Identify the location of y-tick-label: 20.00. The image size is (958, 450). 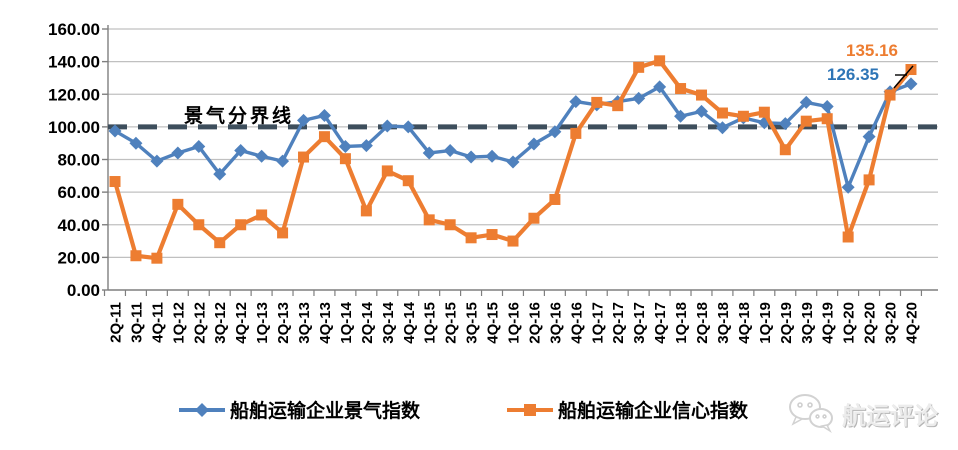
(78, 257).